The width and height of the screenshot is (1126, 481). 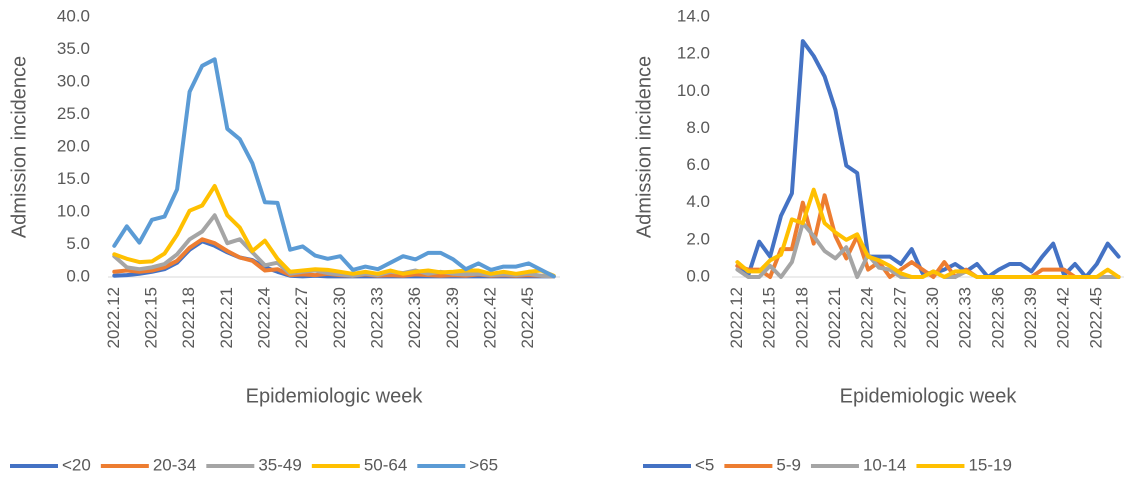 What do you see at coordinates (73, 15) in the screenshot?
I see `y-tick-label: 40.0` at bounding box center [73, 15].